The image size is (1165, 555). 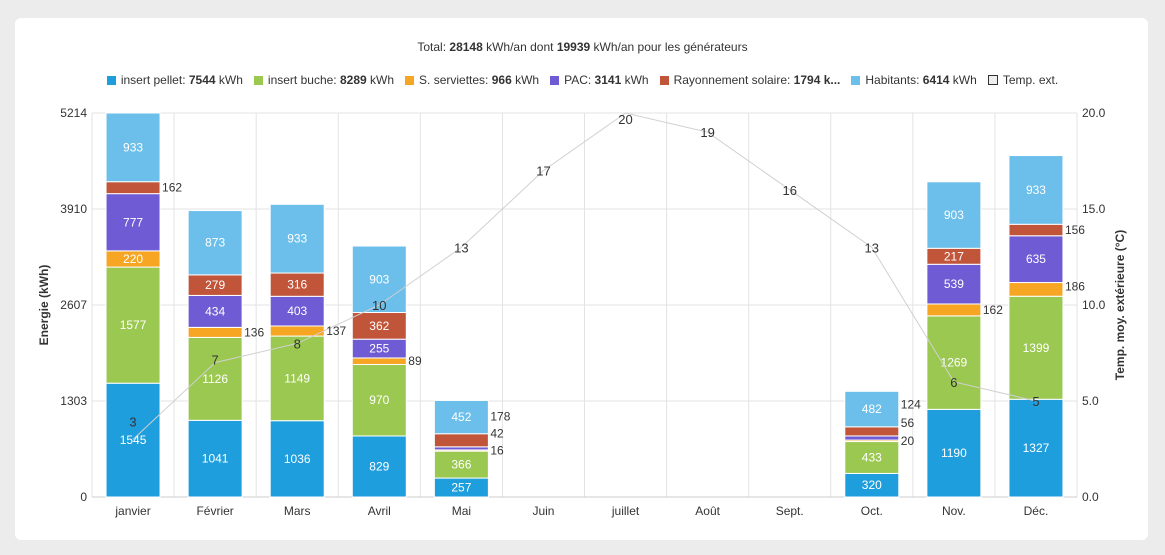 What do you see at coordinates (336, 331) in the screenshot?
I see `data-label: 137` at bounding box center [336, 331].